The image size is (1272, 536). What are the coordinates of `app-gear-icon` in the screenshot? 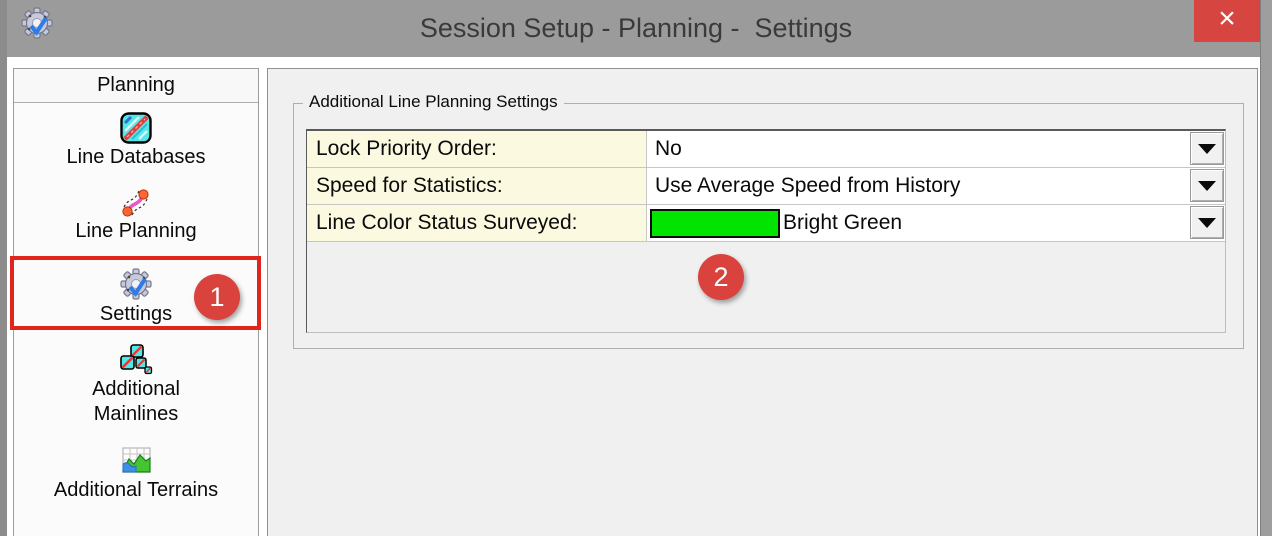 It's located at (37, 24).